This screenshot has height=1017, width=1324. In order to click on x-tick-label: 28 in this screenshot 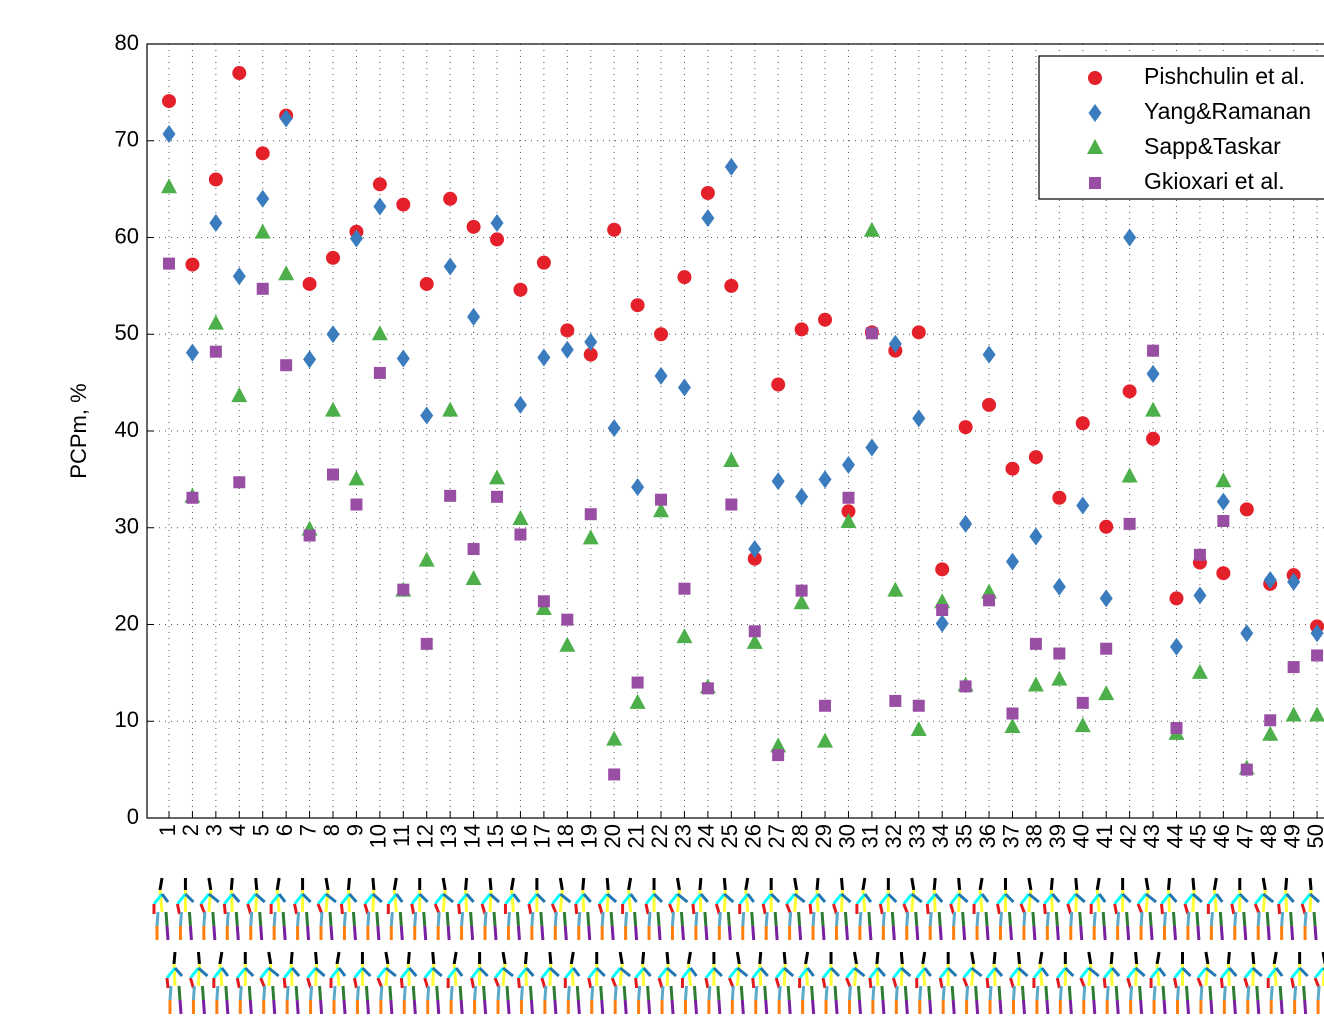, I will do `click(799, 836)`.